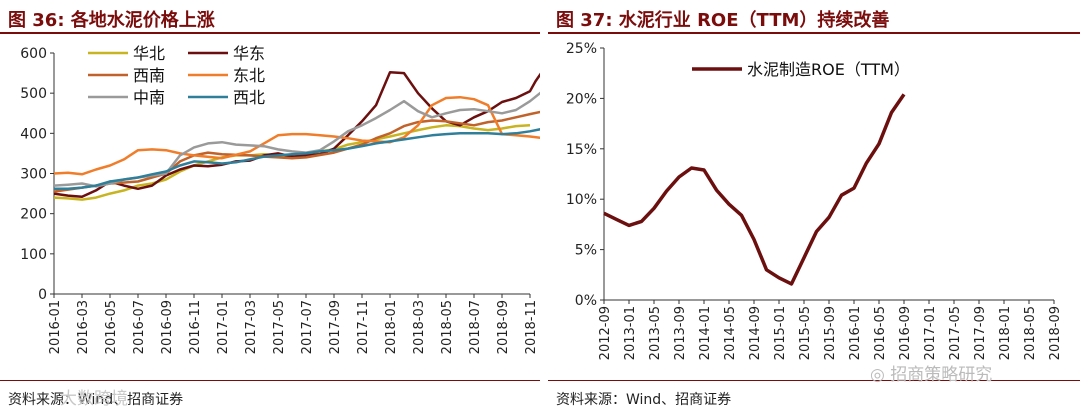 The width and height of the screenshot is (1080, 417). I want to click on y-tick-label: 0%, so click(586, 301).